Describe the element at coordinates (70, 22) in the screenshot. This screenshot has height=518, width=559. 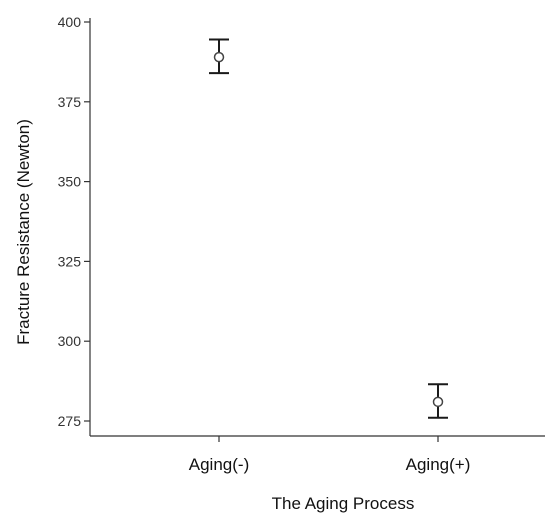
I see `y-tick-label-400: 400` at that location.